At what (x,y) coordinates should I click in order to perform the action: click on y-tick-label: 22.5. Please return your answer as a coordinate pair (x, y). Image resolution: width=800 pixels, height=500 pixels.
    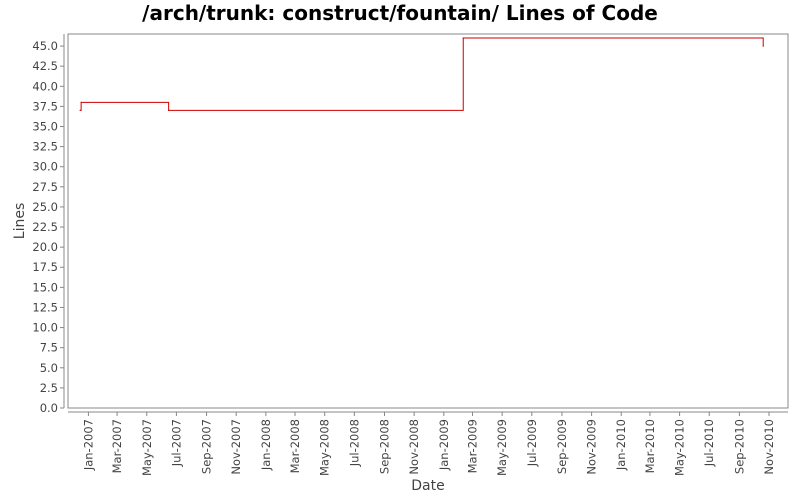
    Looking at the image, I should click on (45, 227).